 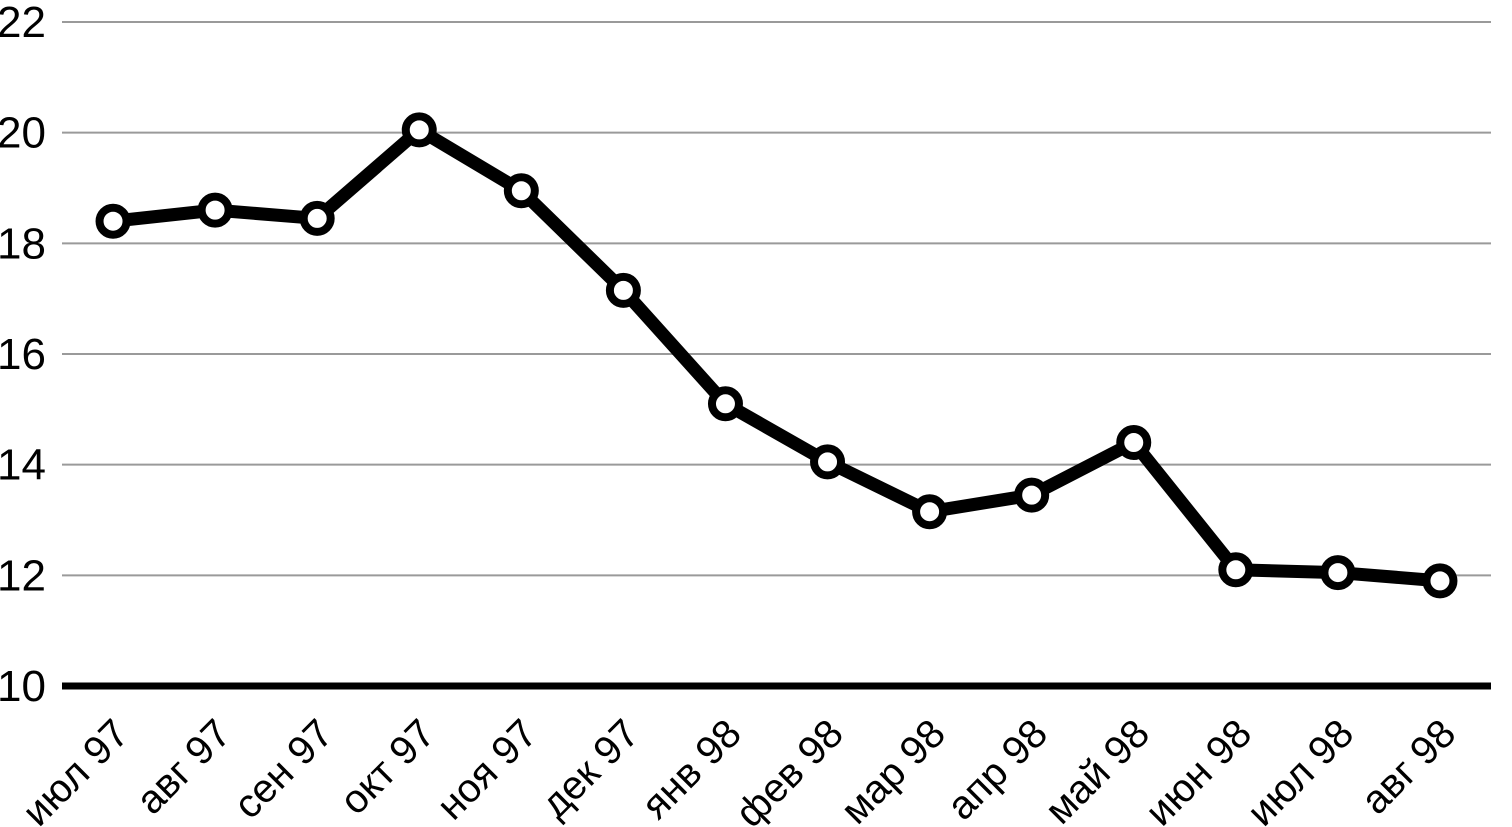 I want to click on x-axis-tick-label: авг 98, so click(x=1409, y=767).